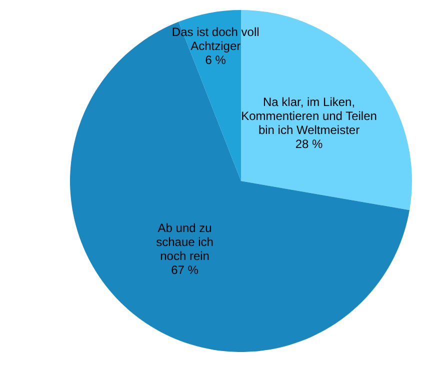 The height and width of the screenshot is (376, 431). Describe the element at coordinates (185, 242) in the screenshot. I see `slice-label: Ab und zu schaue ich noch rein` at that location.